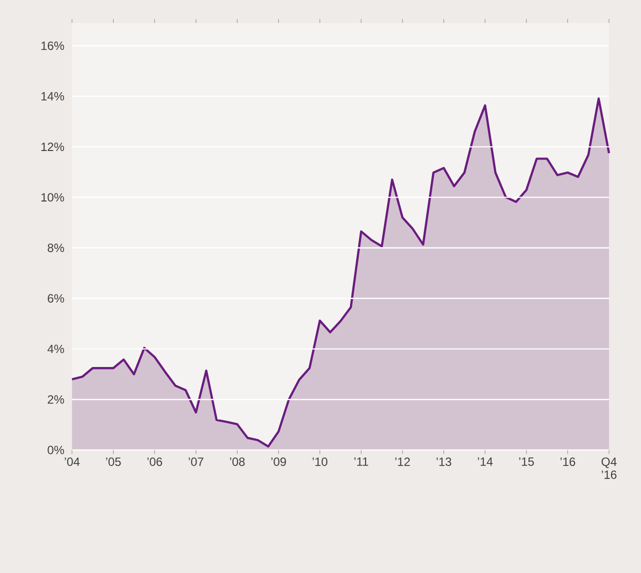 This screenshot has width=641, height=573. Describe the element at coordinates (56, 450) in the screenshot. I see `y-tick-label: 0%` at that location.